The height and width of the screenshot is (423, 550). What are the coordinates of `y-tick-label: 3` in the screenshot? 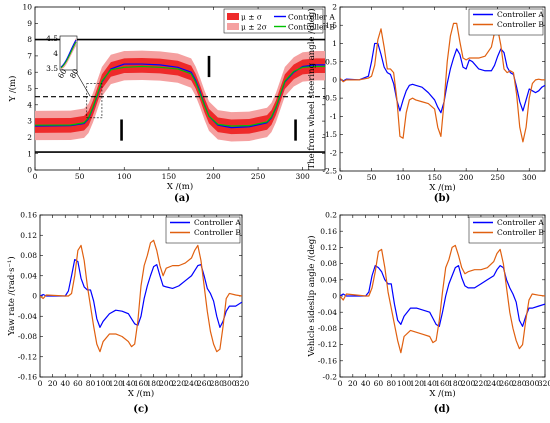 It's located at (29, 121).